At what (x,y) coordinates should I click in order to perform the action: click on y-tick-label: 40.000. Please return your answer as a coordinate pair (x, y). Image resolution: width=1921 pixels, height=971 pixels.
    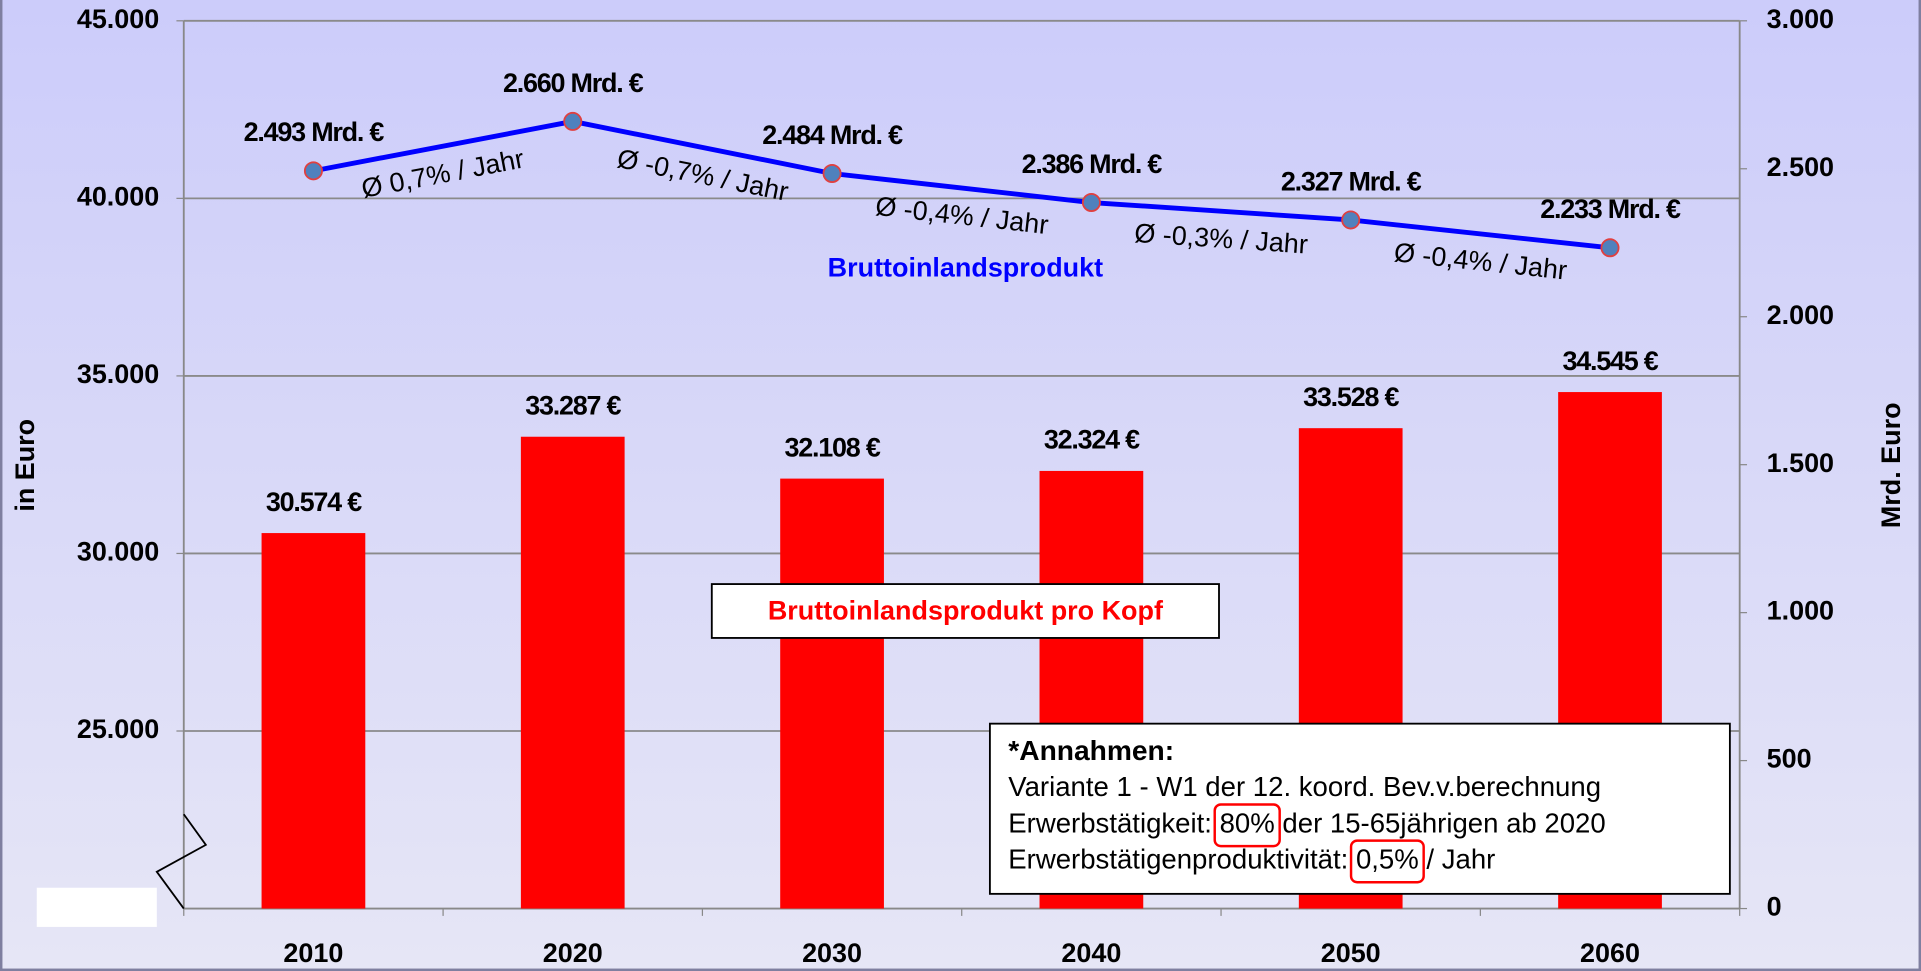
    Looking at the image, I should click on (118, 196).